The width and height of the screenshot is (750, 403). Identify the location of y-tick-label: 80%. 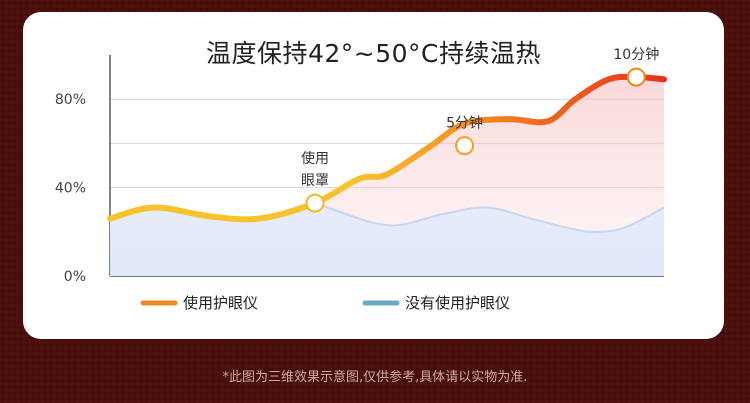
(70, 100).